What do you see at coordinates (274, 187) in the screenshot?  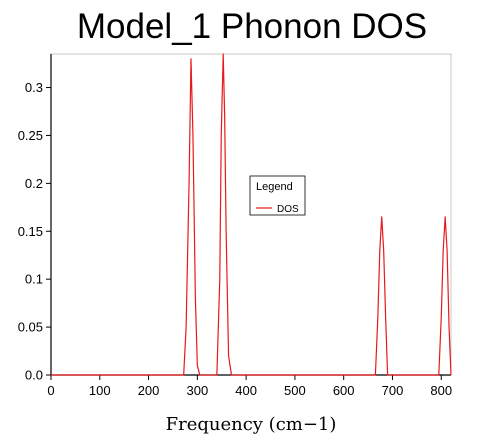 I see `legend-title: Legend` at bounding box center [274, 187].